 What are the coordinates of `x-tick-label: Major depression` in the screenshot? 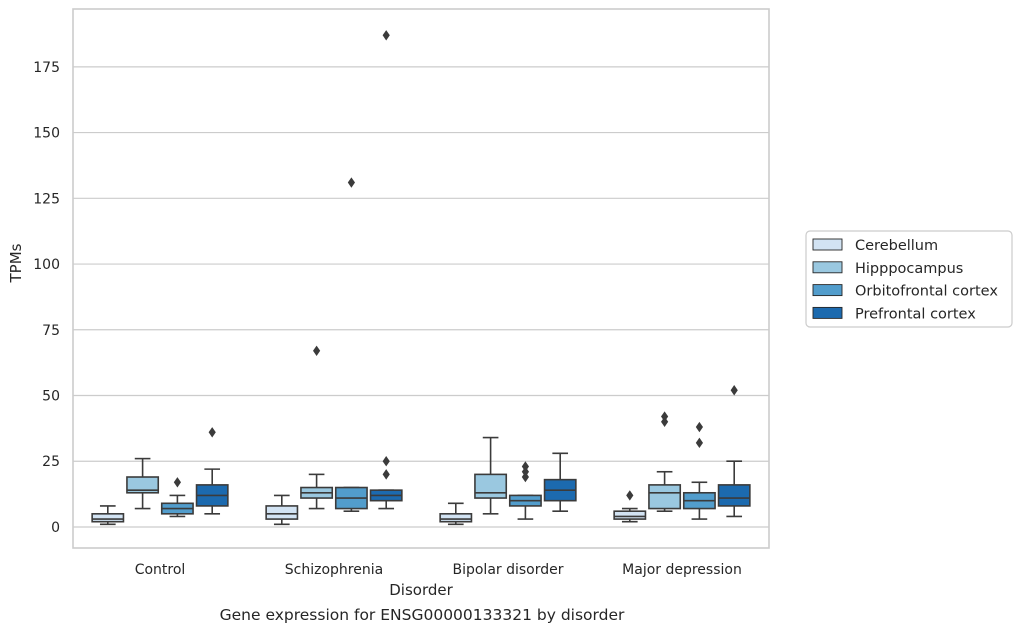 It's located at (682, 570).